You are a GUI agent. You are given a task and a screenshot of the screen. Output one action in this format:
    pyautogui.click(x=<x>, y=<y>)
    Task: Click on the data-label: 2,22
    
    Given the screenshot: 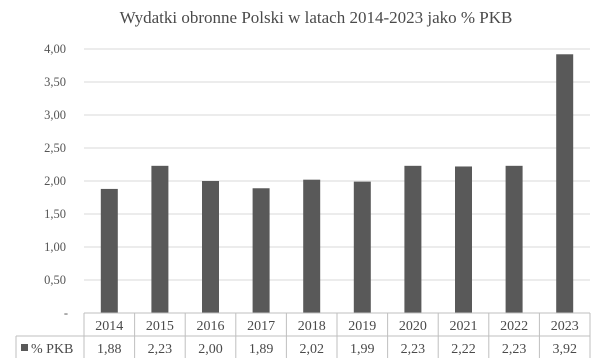 What is the action you would take?
    pyautogui.click(x=463, y=349)
    